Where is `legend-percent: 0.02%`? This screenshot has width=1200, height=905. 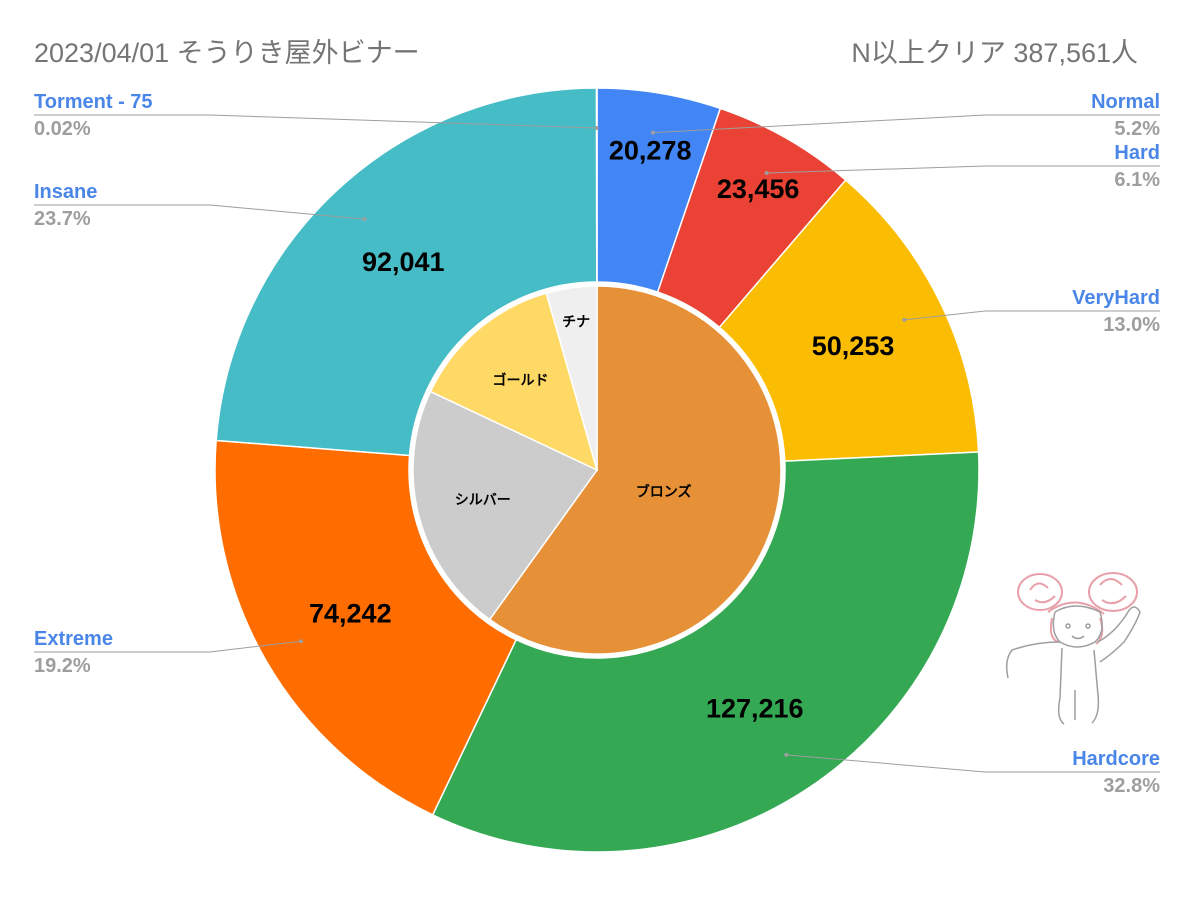
legend-percent: 0.02% is located at coordinates (62, 129).